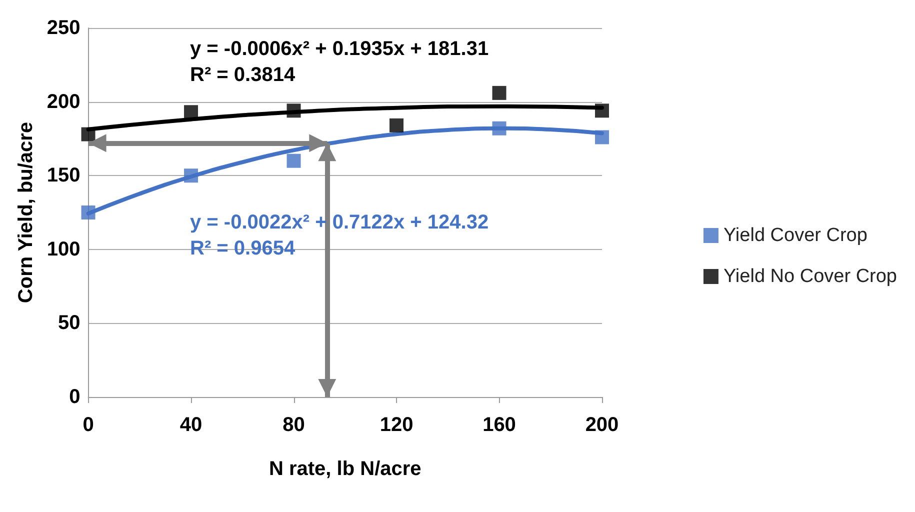 The height and width of the screenshot is (512, 915). I want to click on annotation: y = -0.0006x² + 0.1935x + 181.31, so click(339, 49).